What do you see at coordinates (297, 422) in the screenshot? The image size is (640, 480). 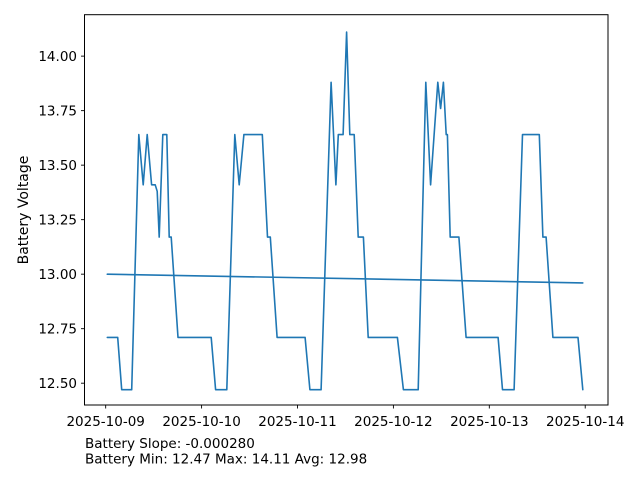 I see `x-tick-label: 2025-10-11` at bounding box center [297, 422].